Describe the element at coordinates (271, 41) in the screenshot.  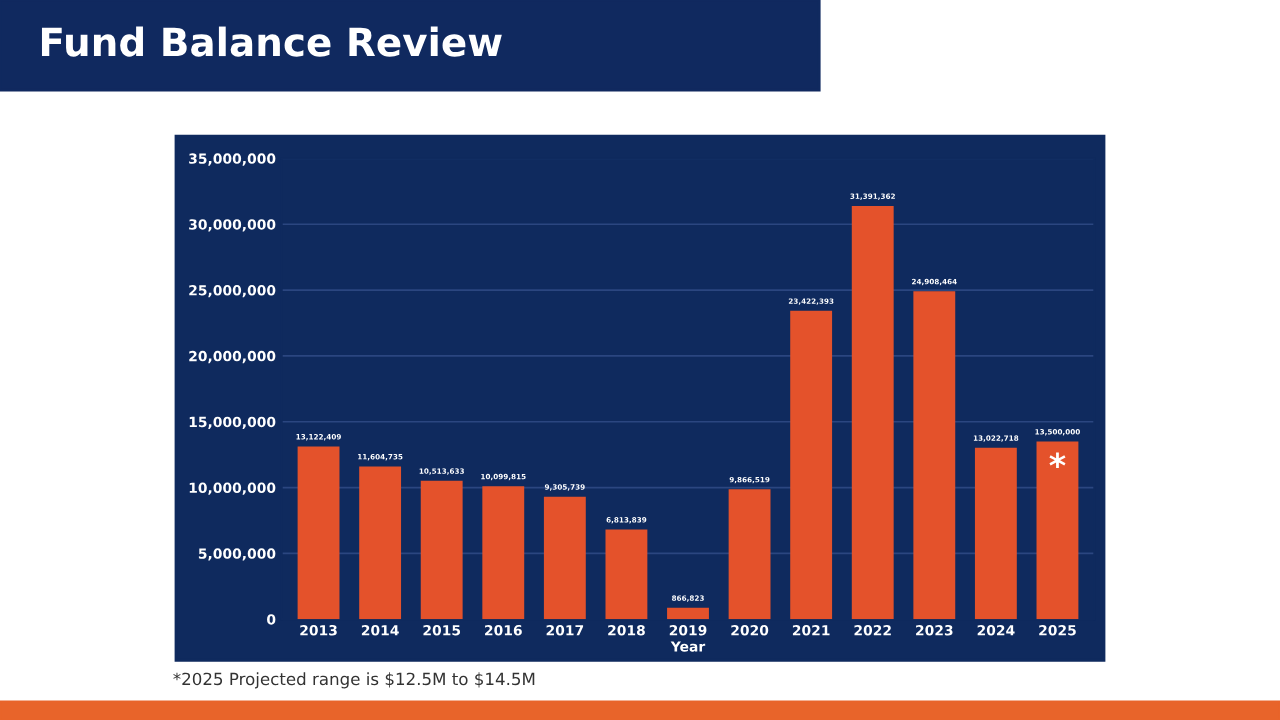
I see `chart-title: Fund Balance Review` at that location.